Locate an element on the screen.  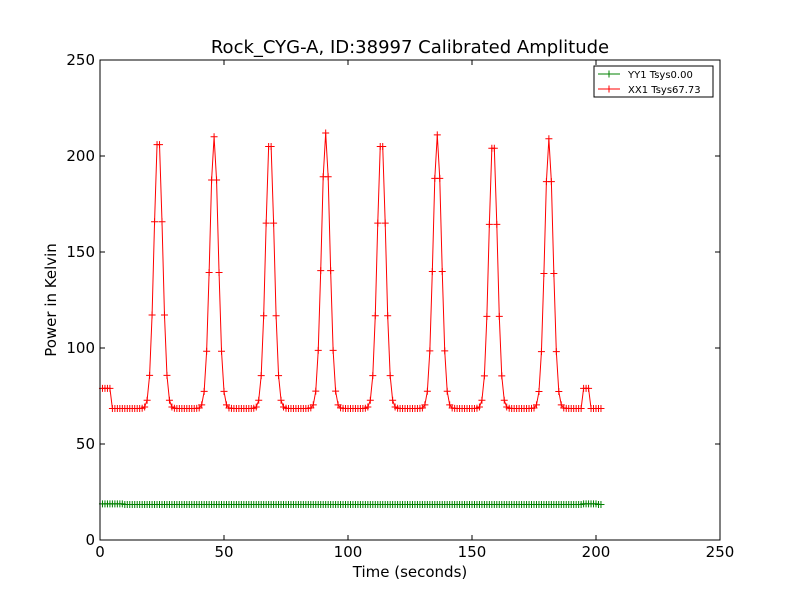
y-tick-label: 0 is located at coordinates (90, 540).